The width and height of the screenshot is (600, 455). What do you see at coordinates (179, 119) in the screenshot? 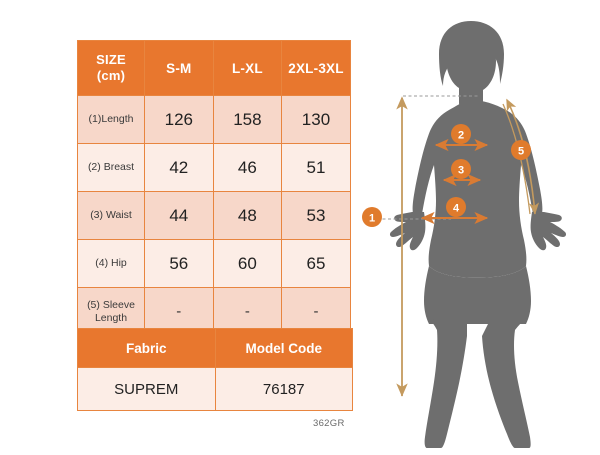
I see `cell-length-sm: 126` at bounding box center [179, 119].